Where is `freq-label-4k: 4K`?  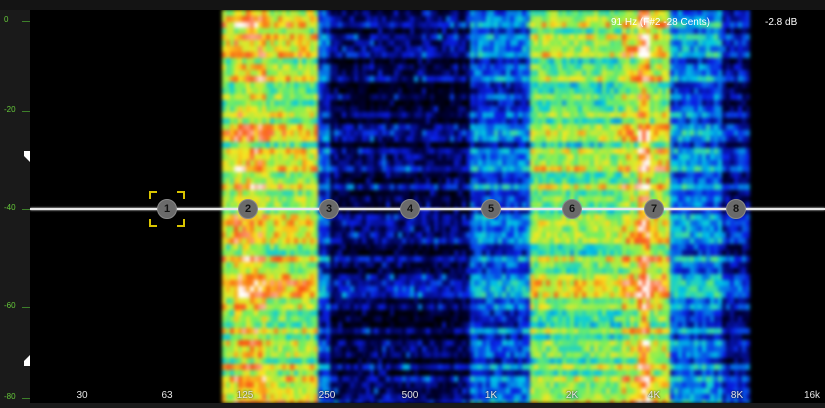 freq-label-4k: 4K is located at coordinates (654, 395).